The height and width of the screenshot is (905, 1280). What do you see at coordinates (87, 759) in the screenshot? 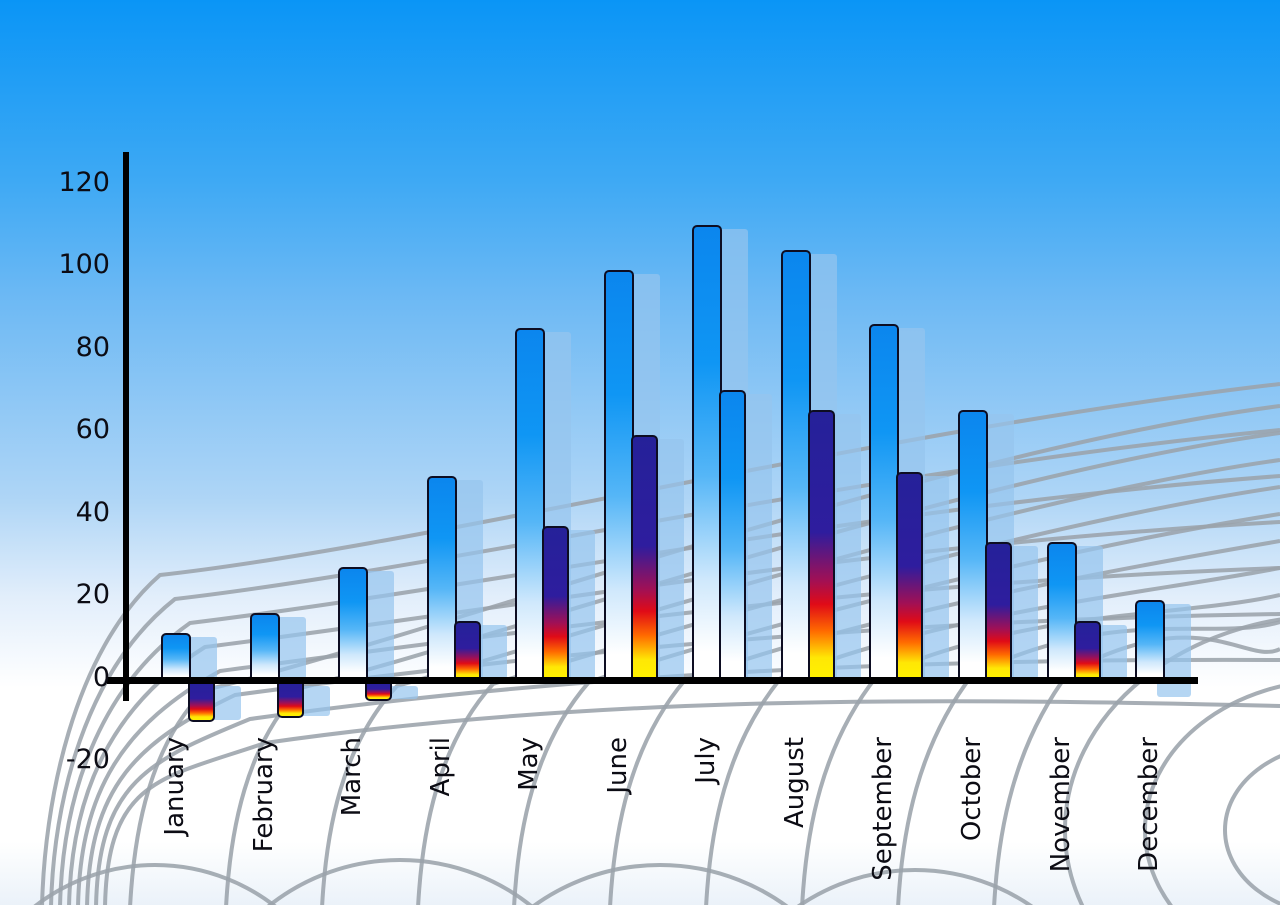
I see `y-tick-label--20: -20` at bounding box center [87, 759].